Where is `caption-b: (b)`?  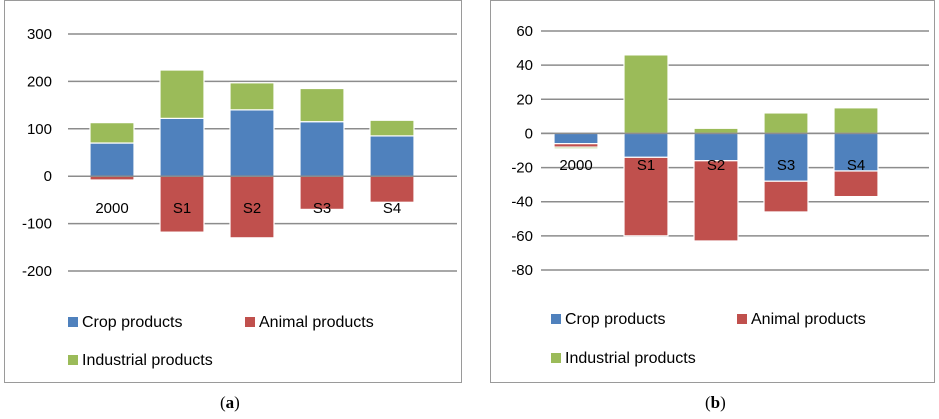
caption-b: (b) is located at coordinates (715, 402).